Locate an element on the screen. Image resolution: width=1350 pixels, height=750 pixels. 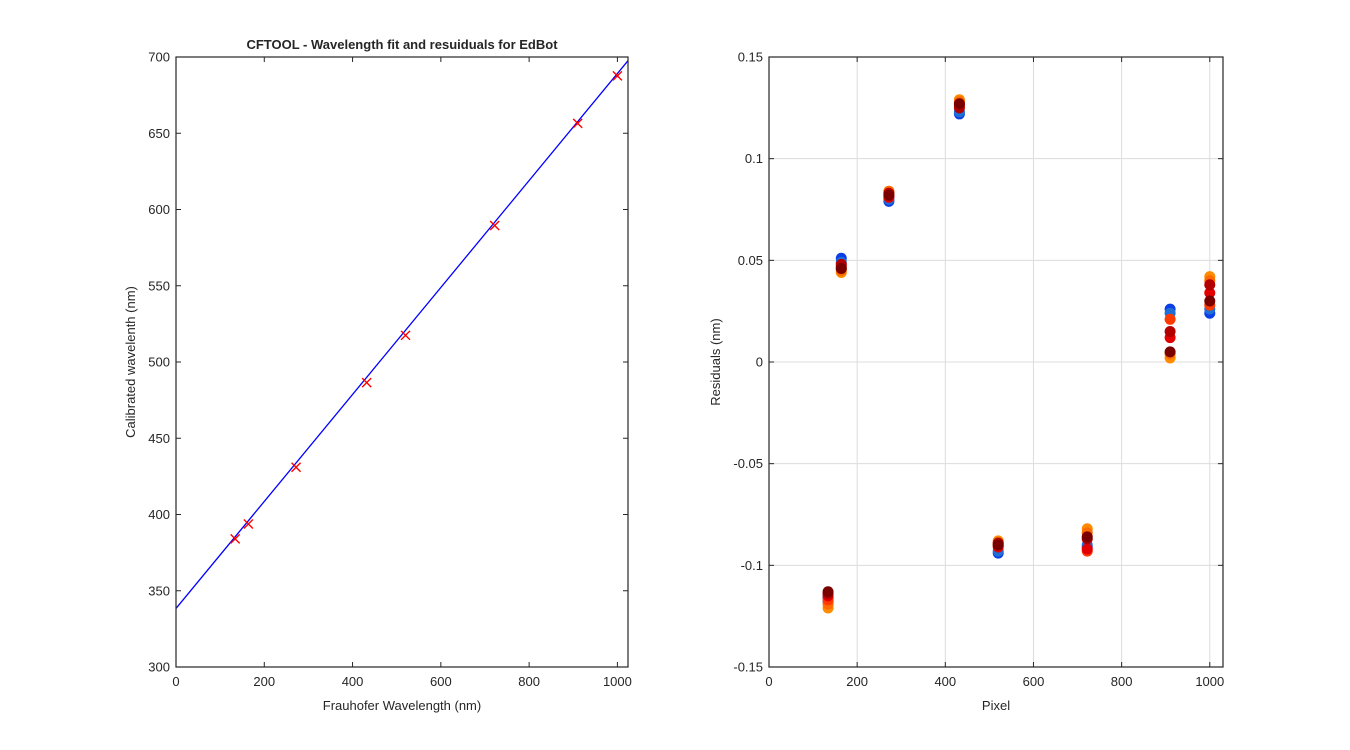
x-axis-label: Frauhofer Wavelength (nm) is located at coordinates (402, 705).